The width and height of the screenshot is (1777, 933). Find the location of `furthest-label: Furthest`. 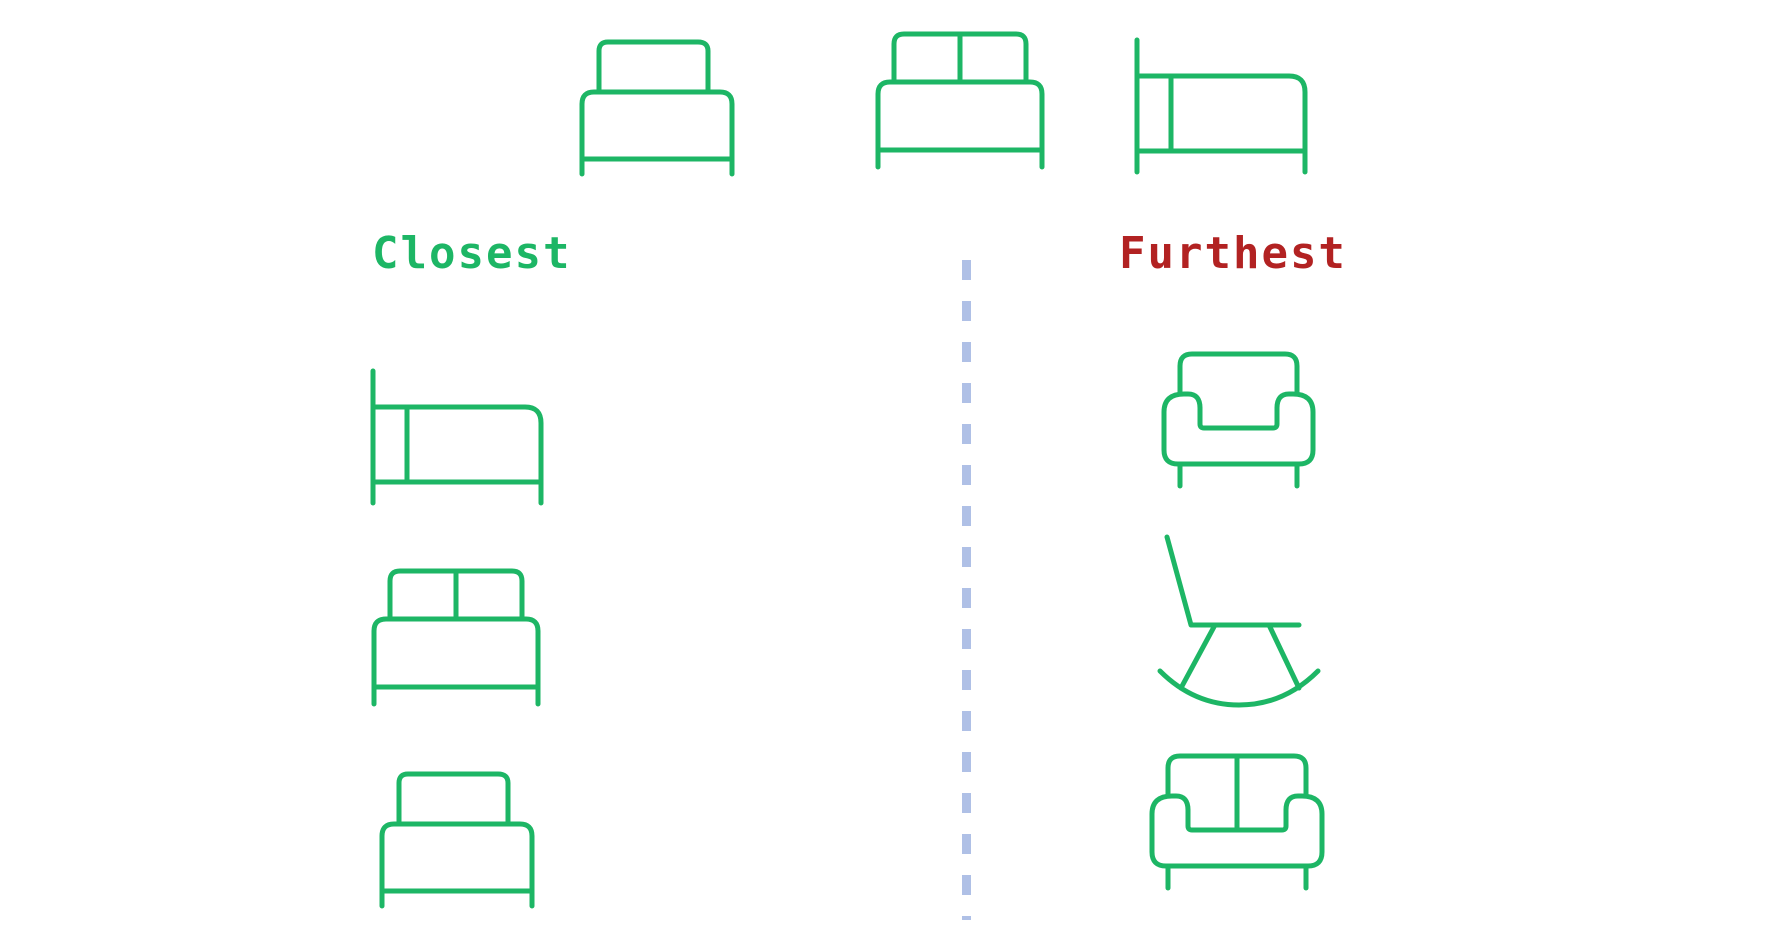

furthest-label: Furthest is located at coordinates (1233, 253).